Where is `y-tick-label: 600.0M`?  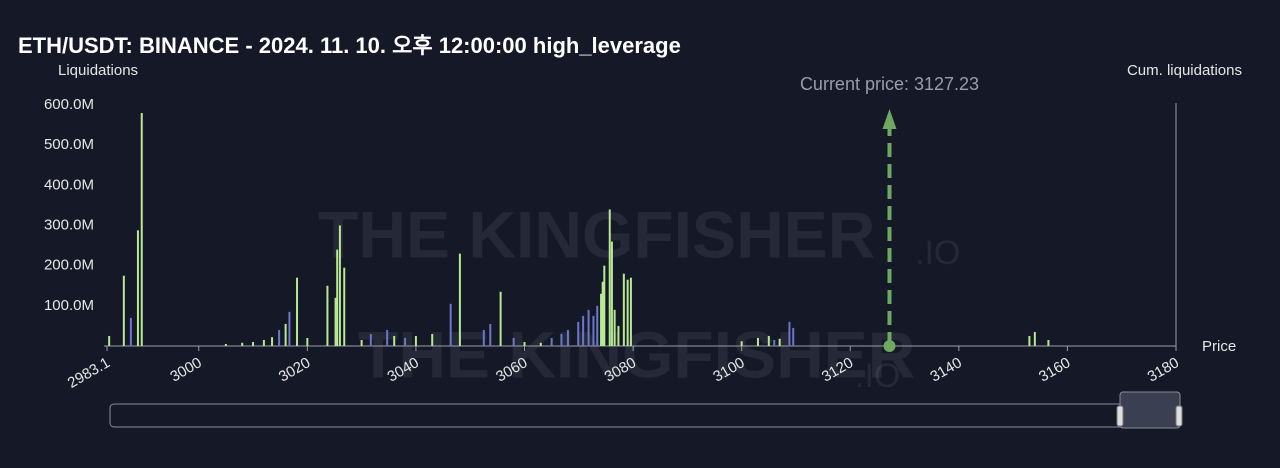
y-tick-label: 600.0M is located at coordinates (69, 104).